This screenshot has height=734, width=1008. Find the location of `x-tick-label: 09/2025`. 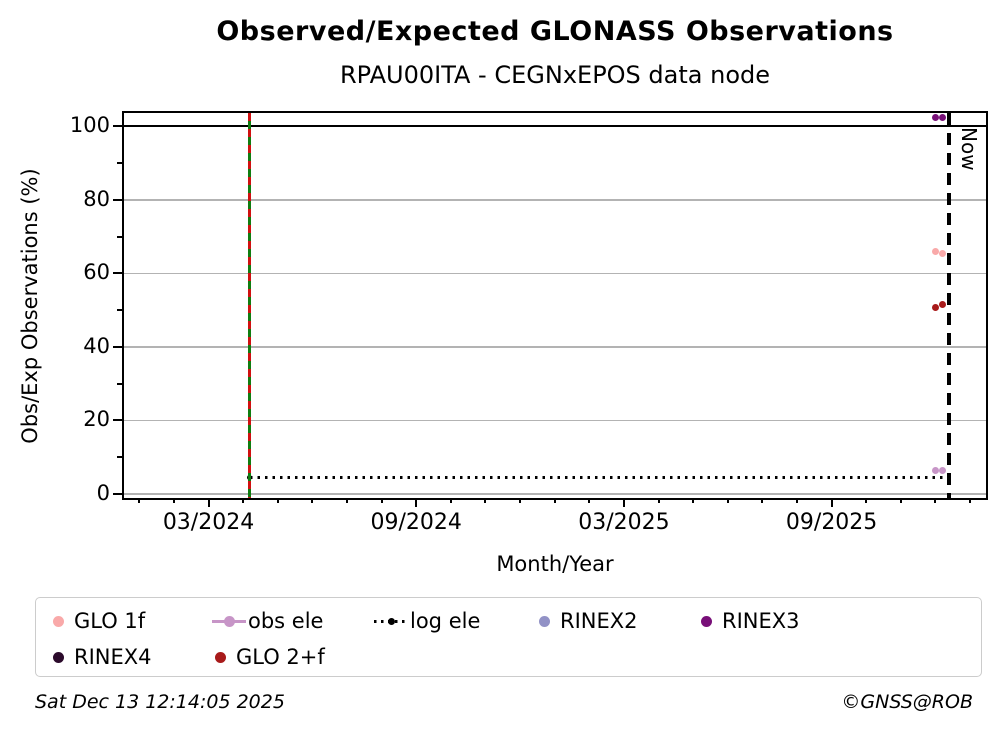

x-tick-label: 09/2025 is located at coordinates (831, 522).